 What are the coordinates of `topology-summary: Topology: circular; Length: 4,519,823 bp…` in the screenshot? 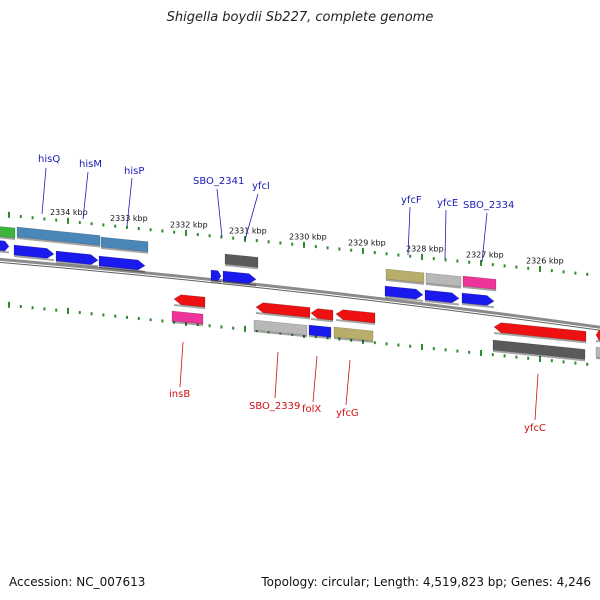 It's located at (426, 582).